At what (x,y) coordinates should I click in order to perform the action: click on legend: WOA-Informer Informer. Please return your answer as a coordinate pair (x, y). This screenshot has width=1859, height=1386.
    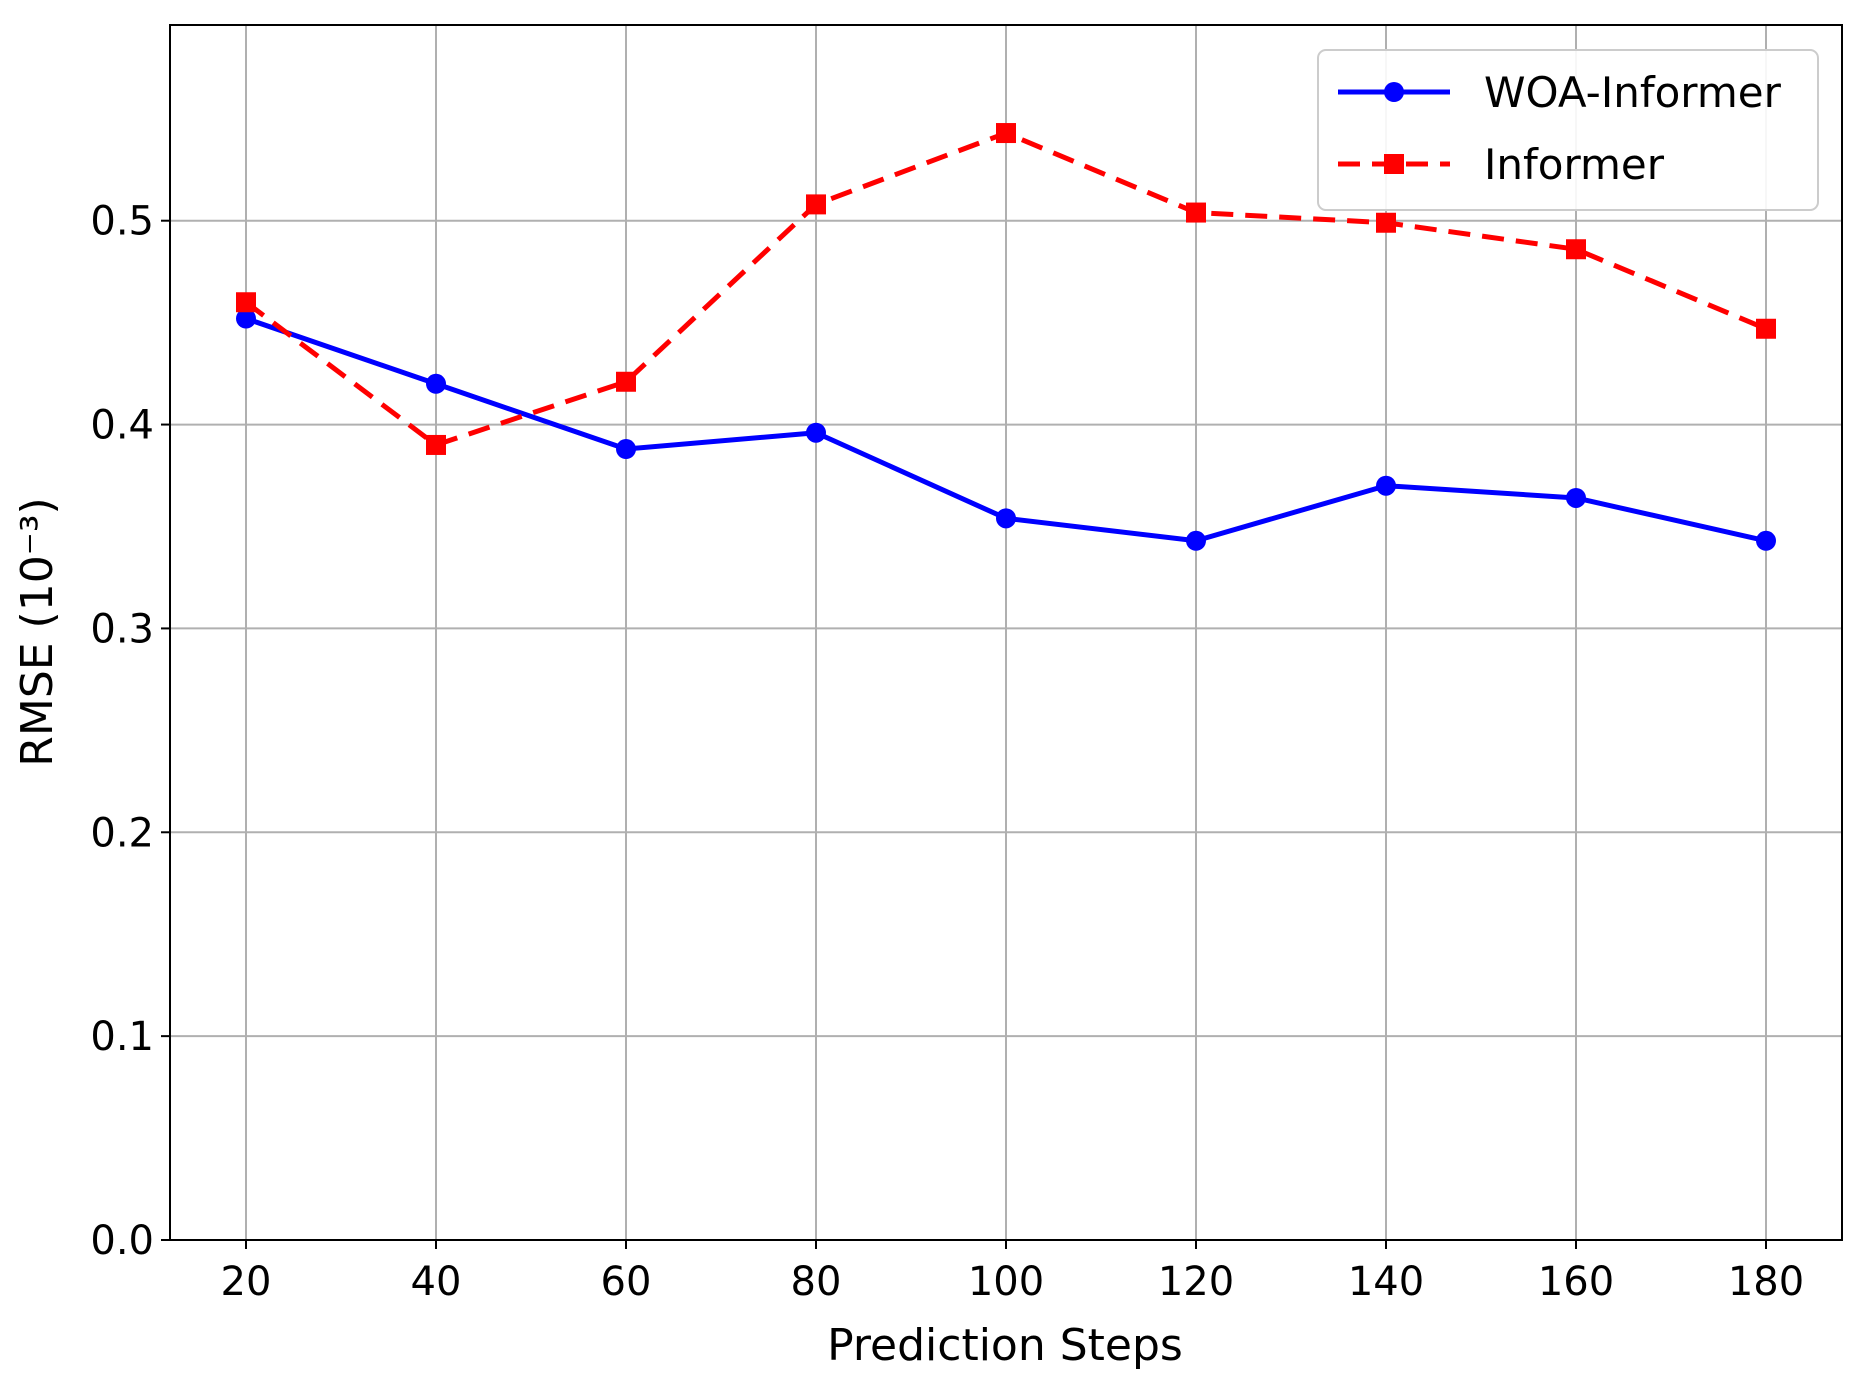
    Looking at the image, I should click on (1568, 130).